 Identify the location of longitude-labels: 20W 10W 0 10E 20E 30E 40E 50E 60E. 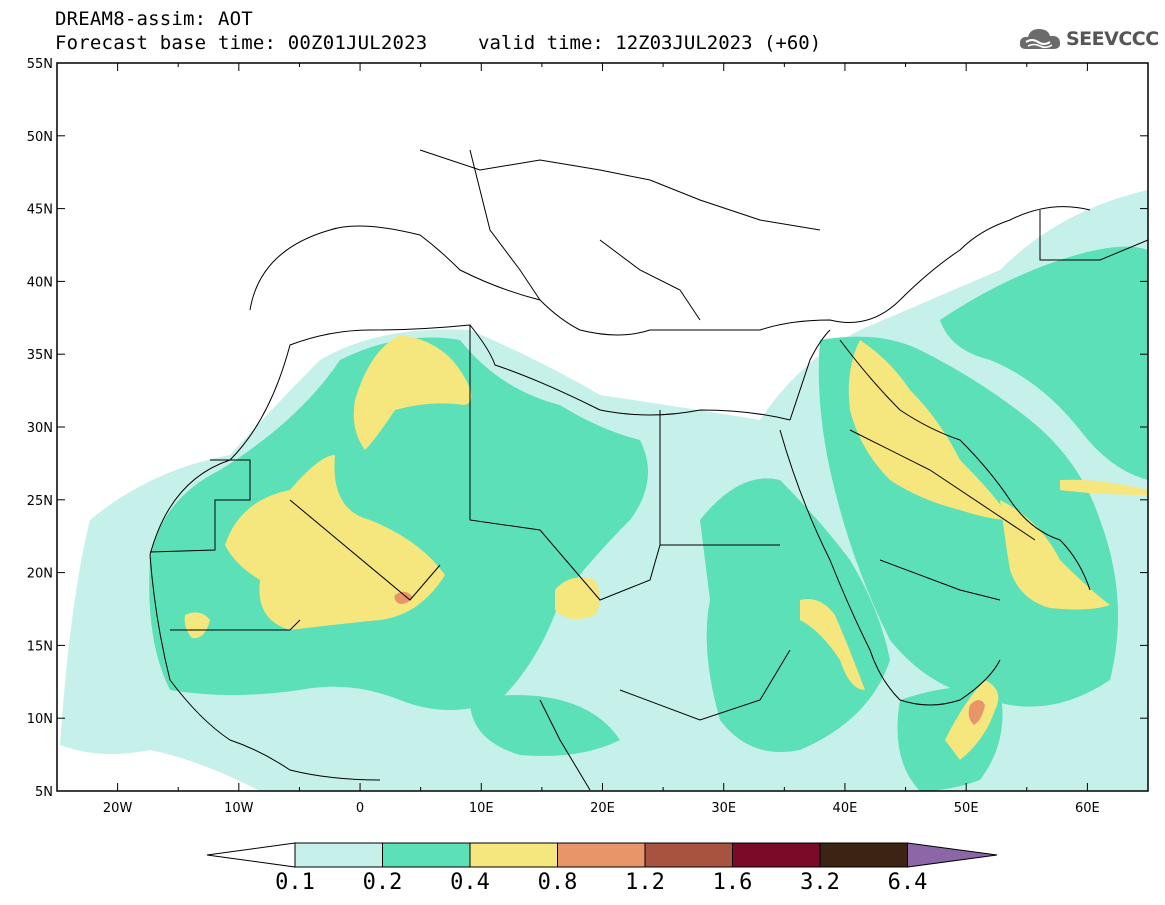
(601, 808).